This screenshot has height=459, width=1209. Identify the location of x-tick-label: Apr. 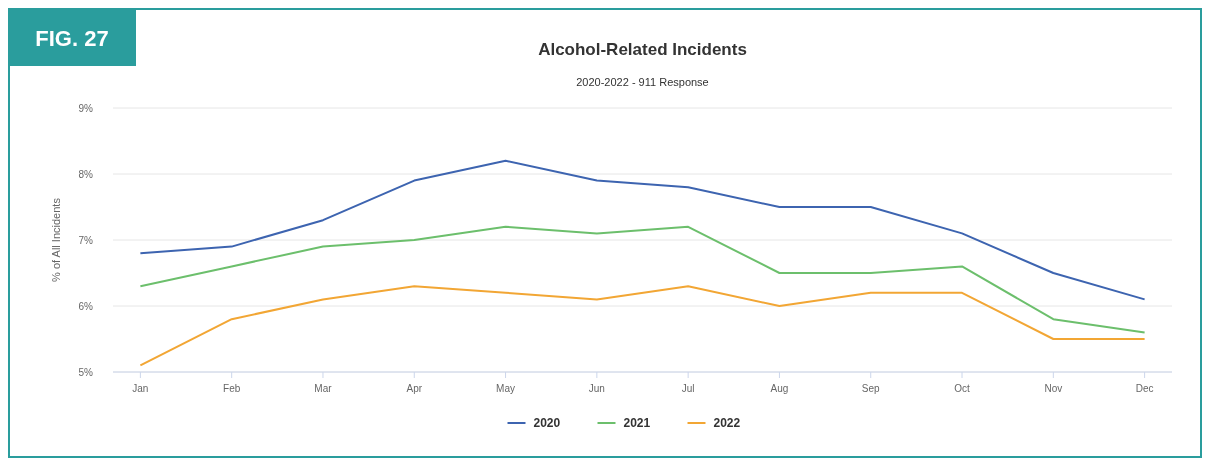
(414, 388).